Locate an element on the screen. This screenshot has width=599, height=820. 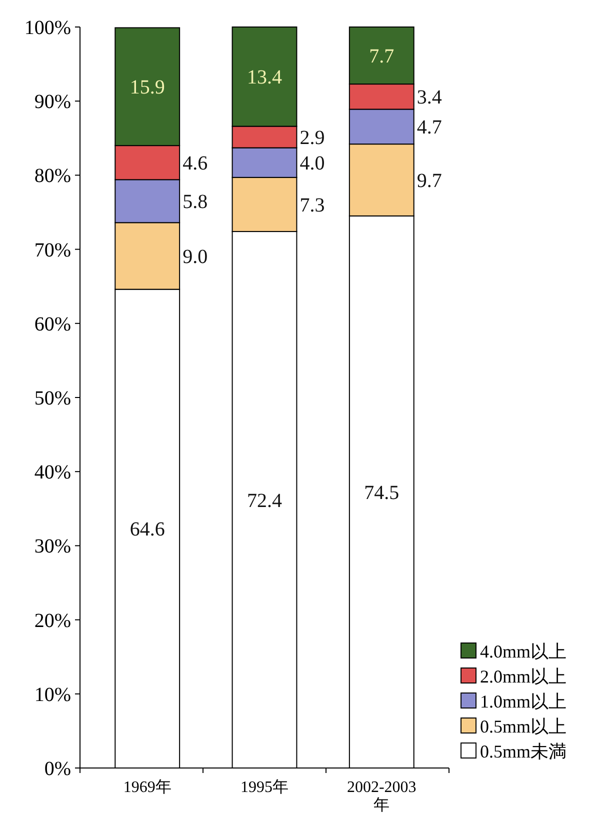
data-label: 9.0 is located at coordinates (195, 257).